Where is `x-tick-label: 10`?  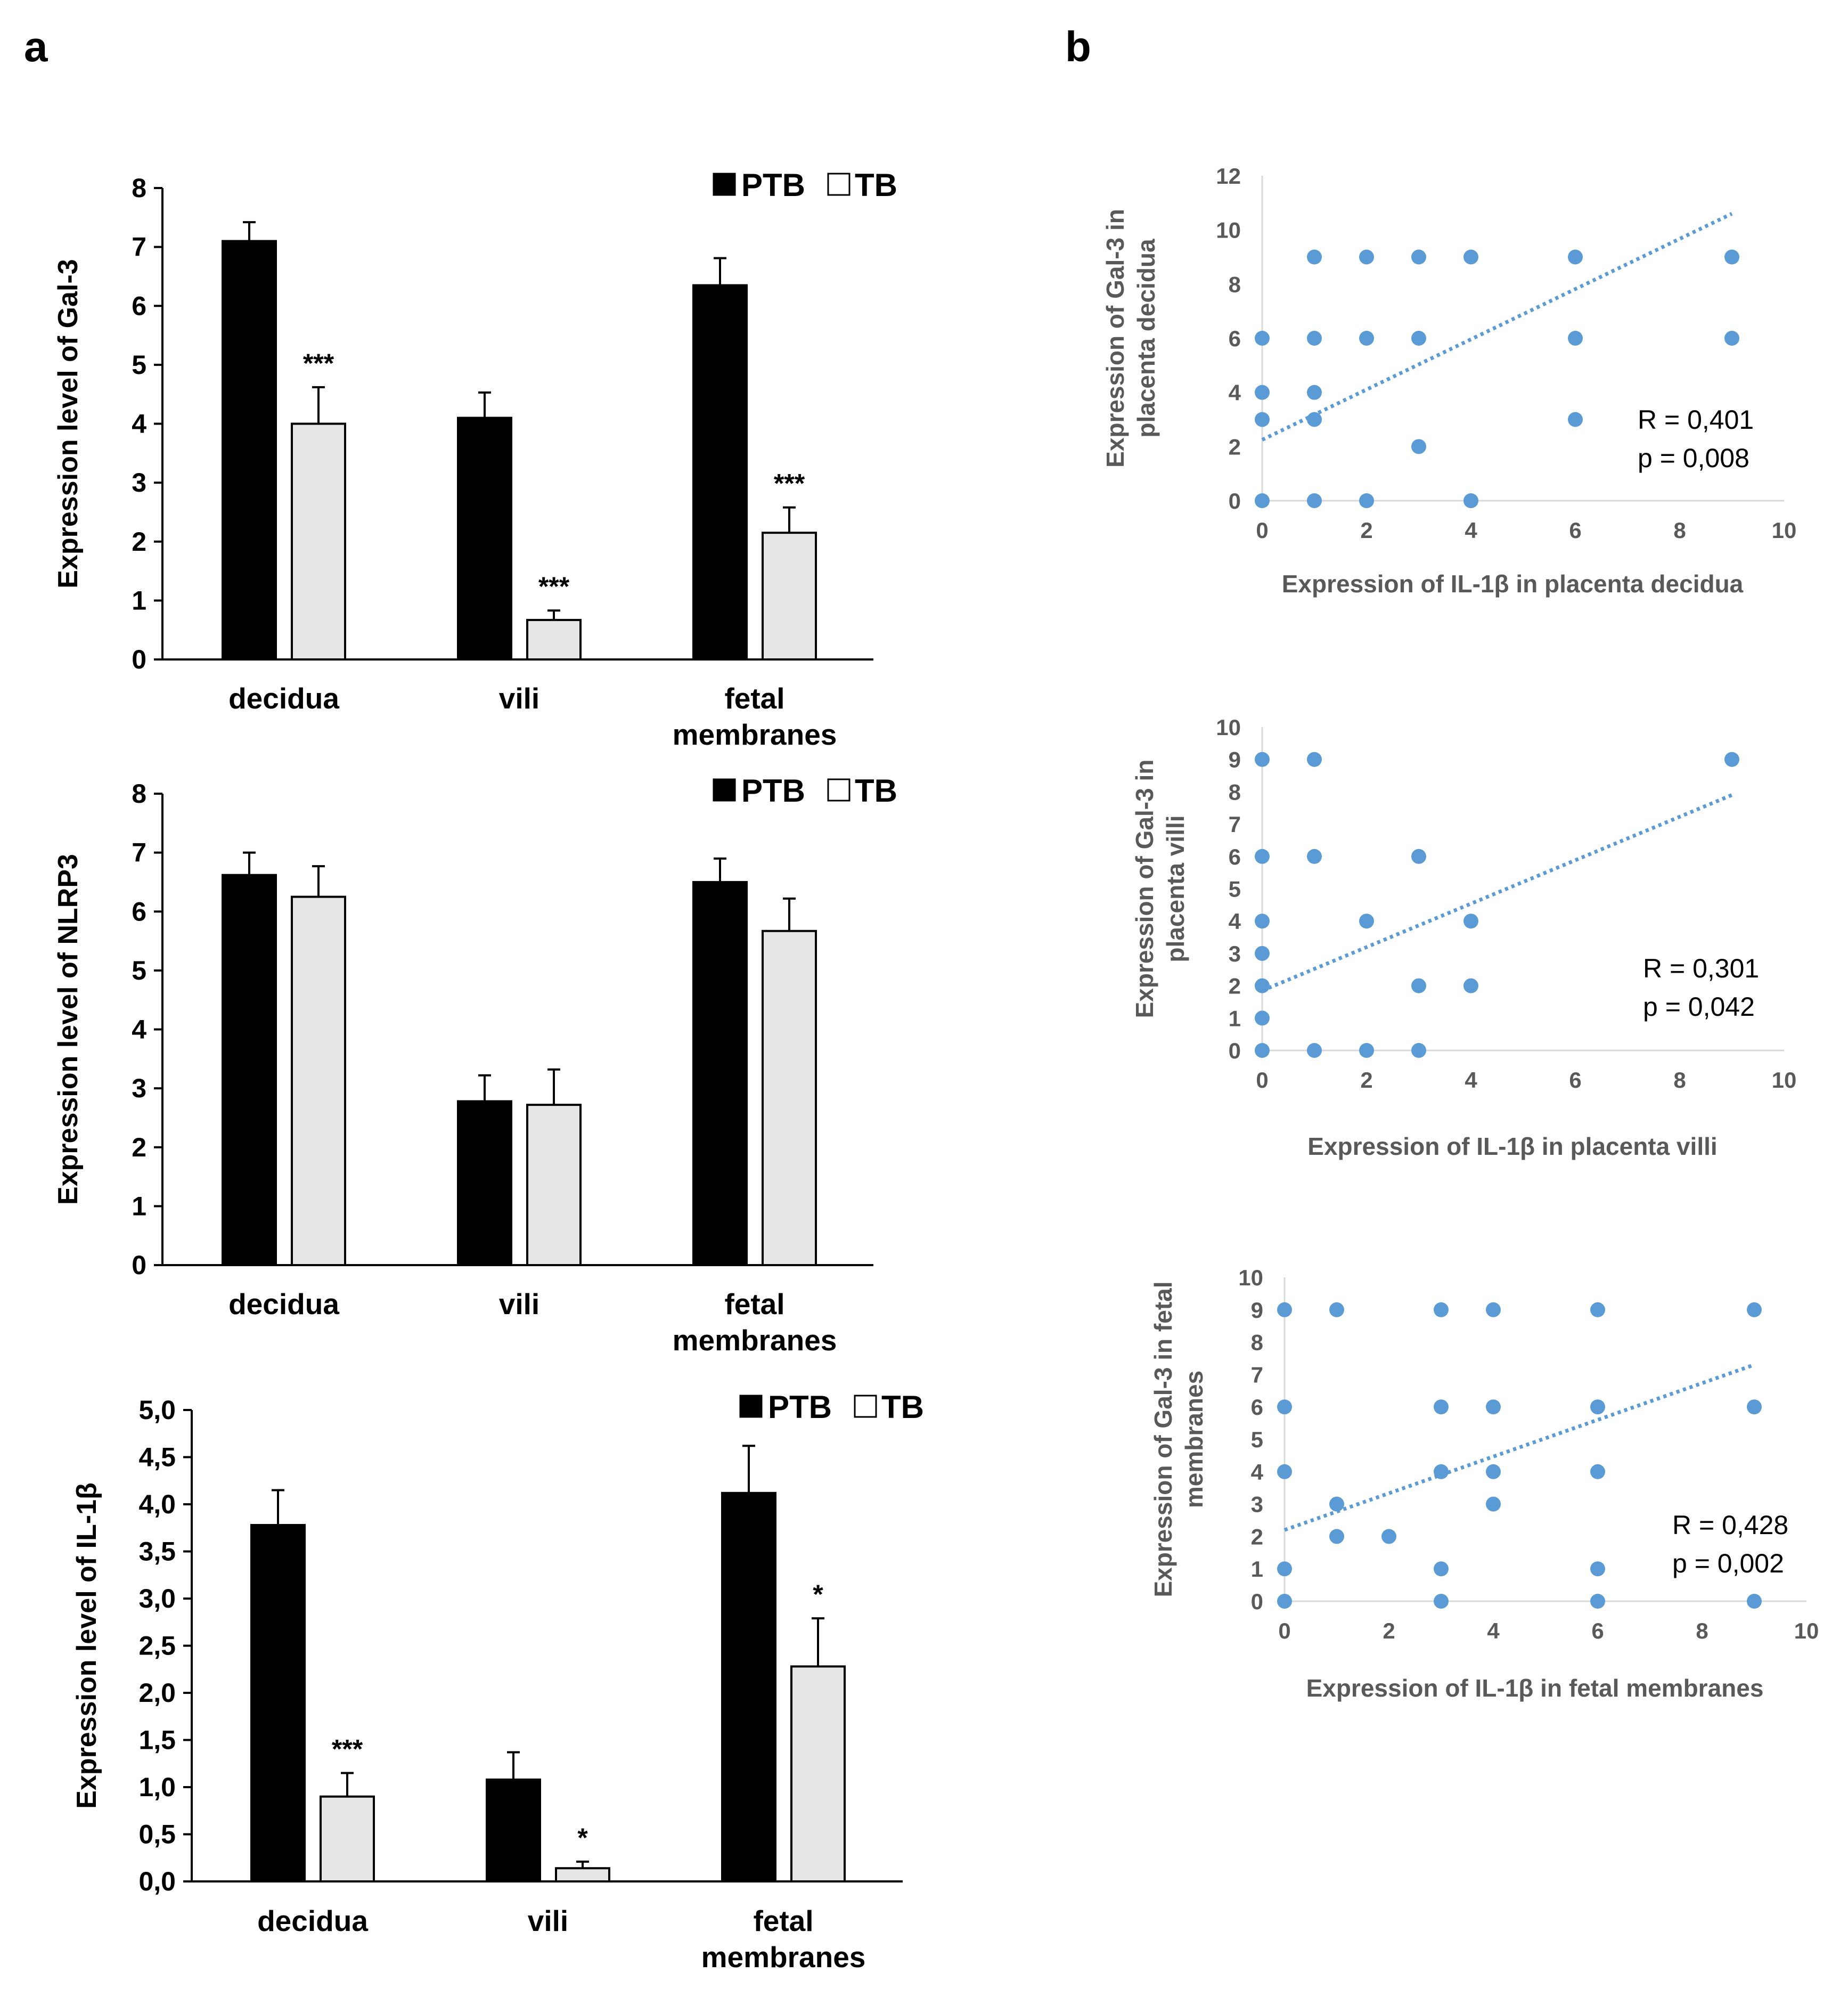
x-tick-label: 10 is located at coordinates (1806, 1630).